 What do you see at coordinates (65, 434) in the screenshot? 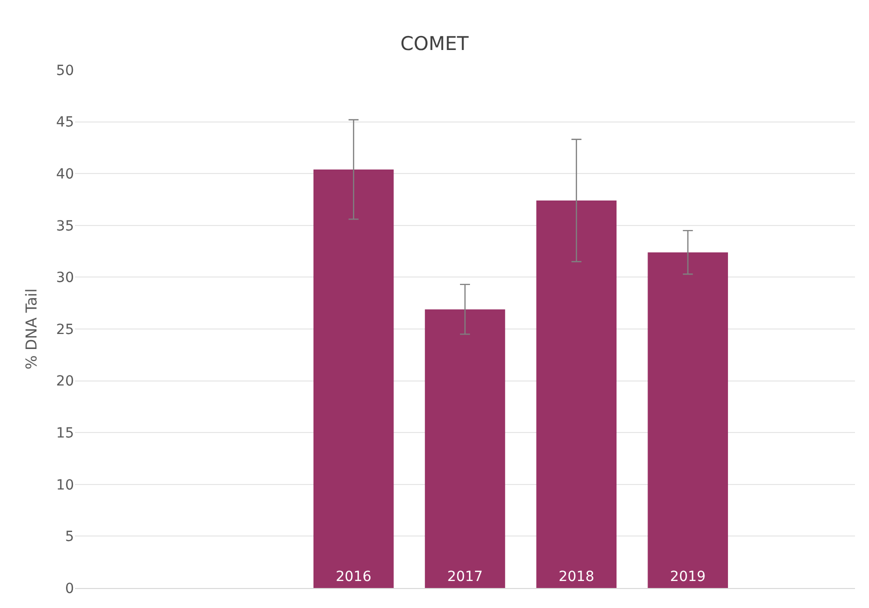
I see `y-tick-label: 15` at bounding box center [65, 434].